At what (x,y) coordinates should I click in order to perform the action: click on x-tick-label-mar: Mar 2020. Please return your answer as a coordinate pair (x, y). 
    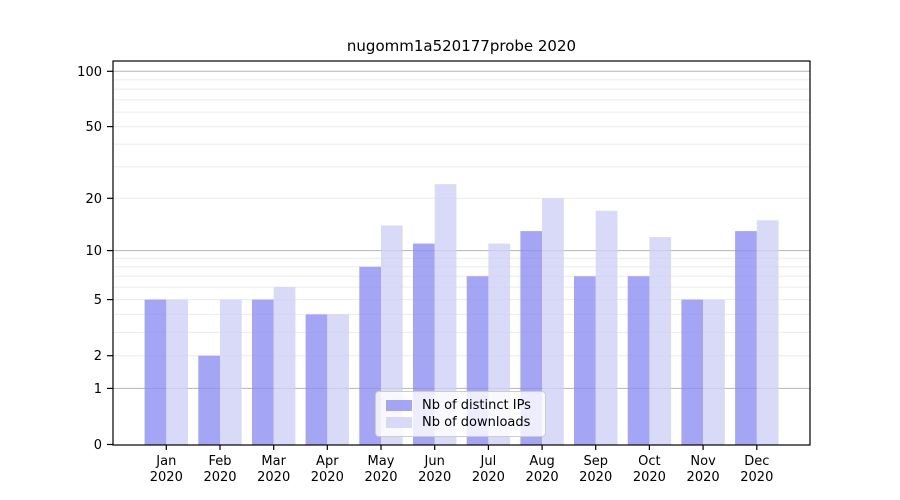
    Looking at the image, I should click on (273, 469).